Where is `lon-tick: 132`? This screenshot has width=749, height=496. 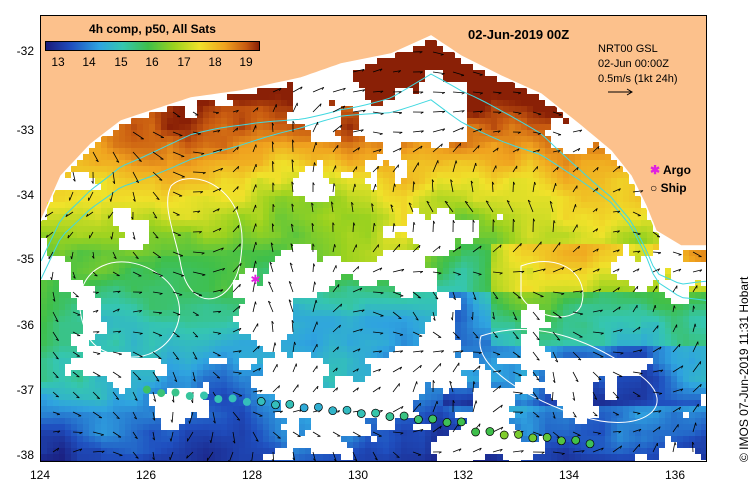 lon-tick: 132 is located at coordinates (463, 475).